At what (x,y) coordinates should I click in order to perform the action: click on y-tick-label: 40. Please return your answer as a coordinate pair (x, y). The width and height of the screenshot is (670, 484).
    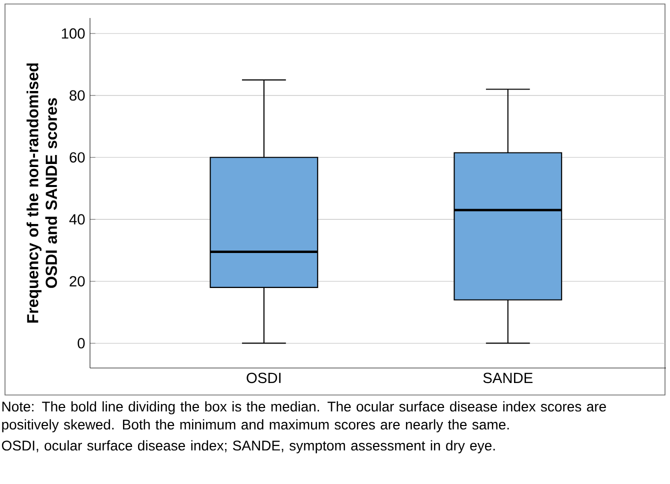
    Looking at the image, I should click on (77, 219).